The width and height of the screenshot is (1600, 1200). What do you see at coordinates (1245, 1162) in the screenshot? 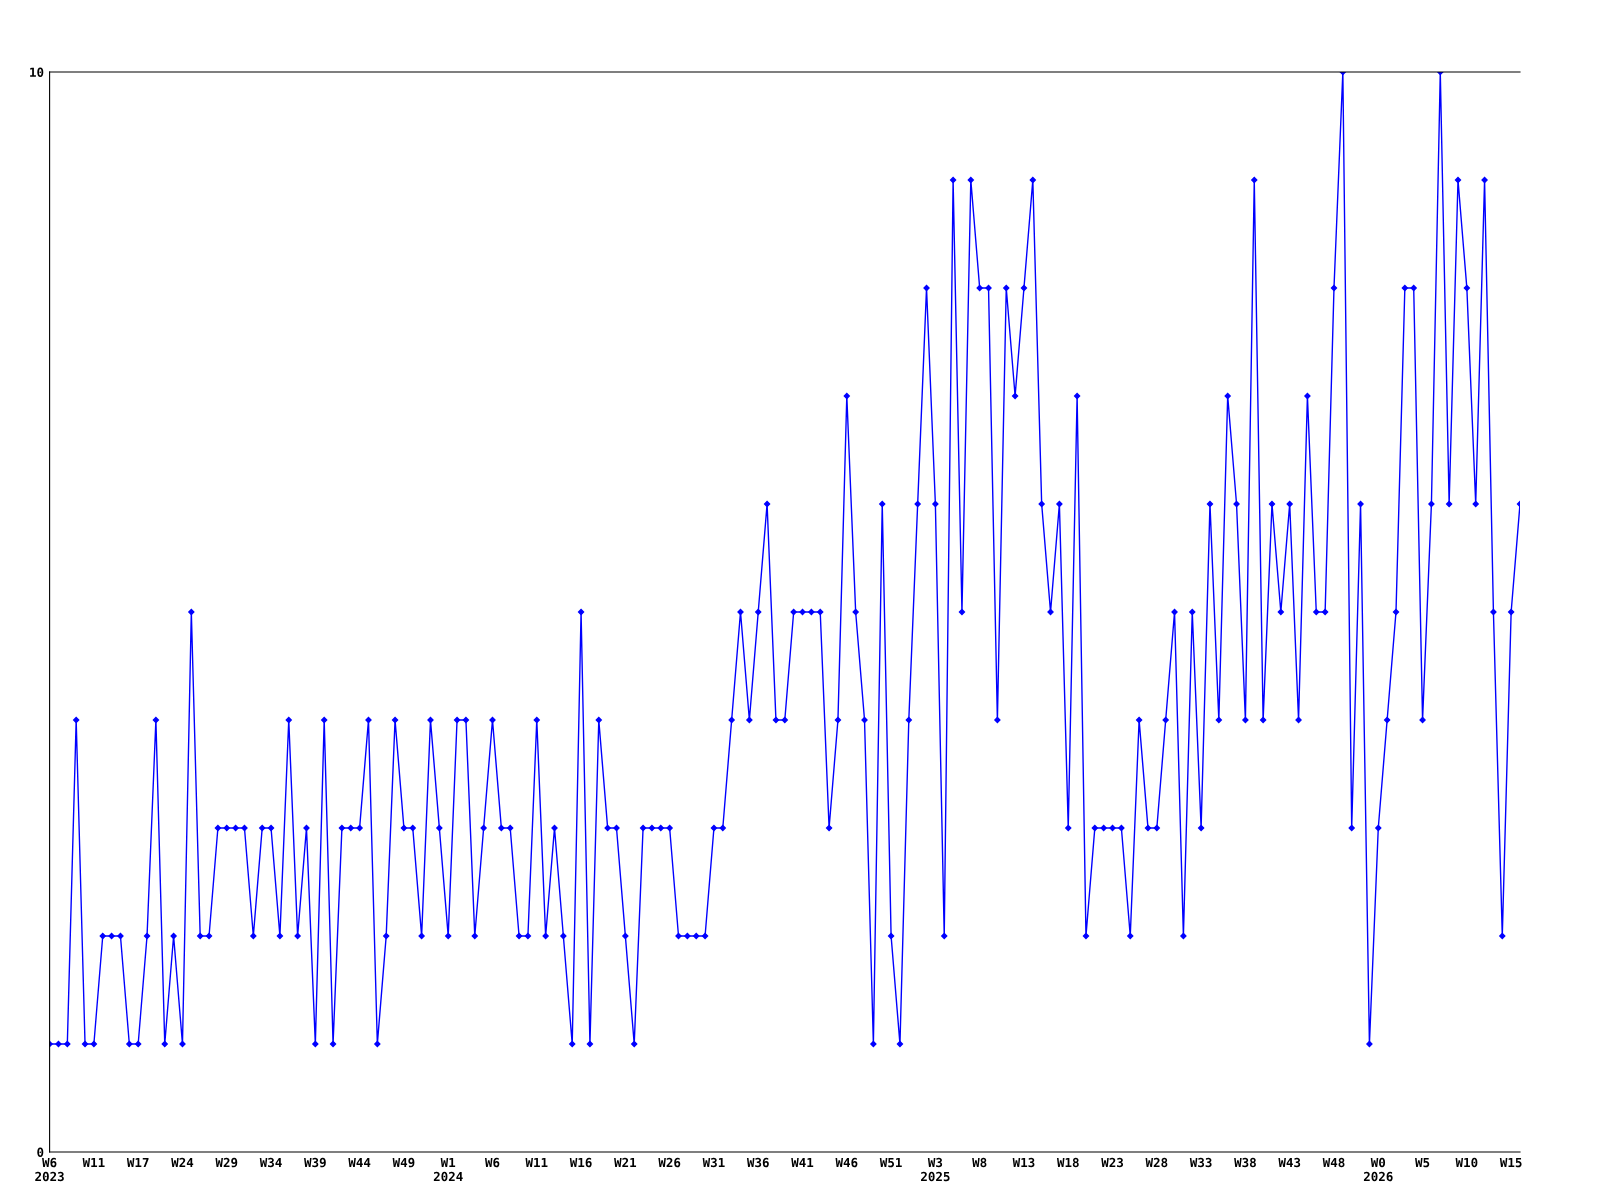
I see `x-tick-label: W38` at bounding box center [1245, 1162].